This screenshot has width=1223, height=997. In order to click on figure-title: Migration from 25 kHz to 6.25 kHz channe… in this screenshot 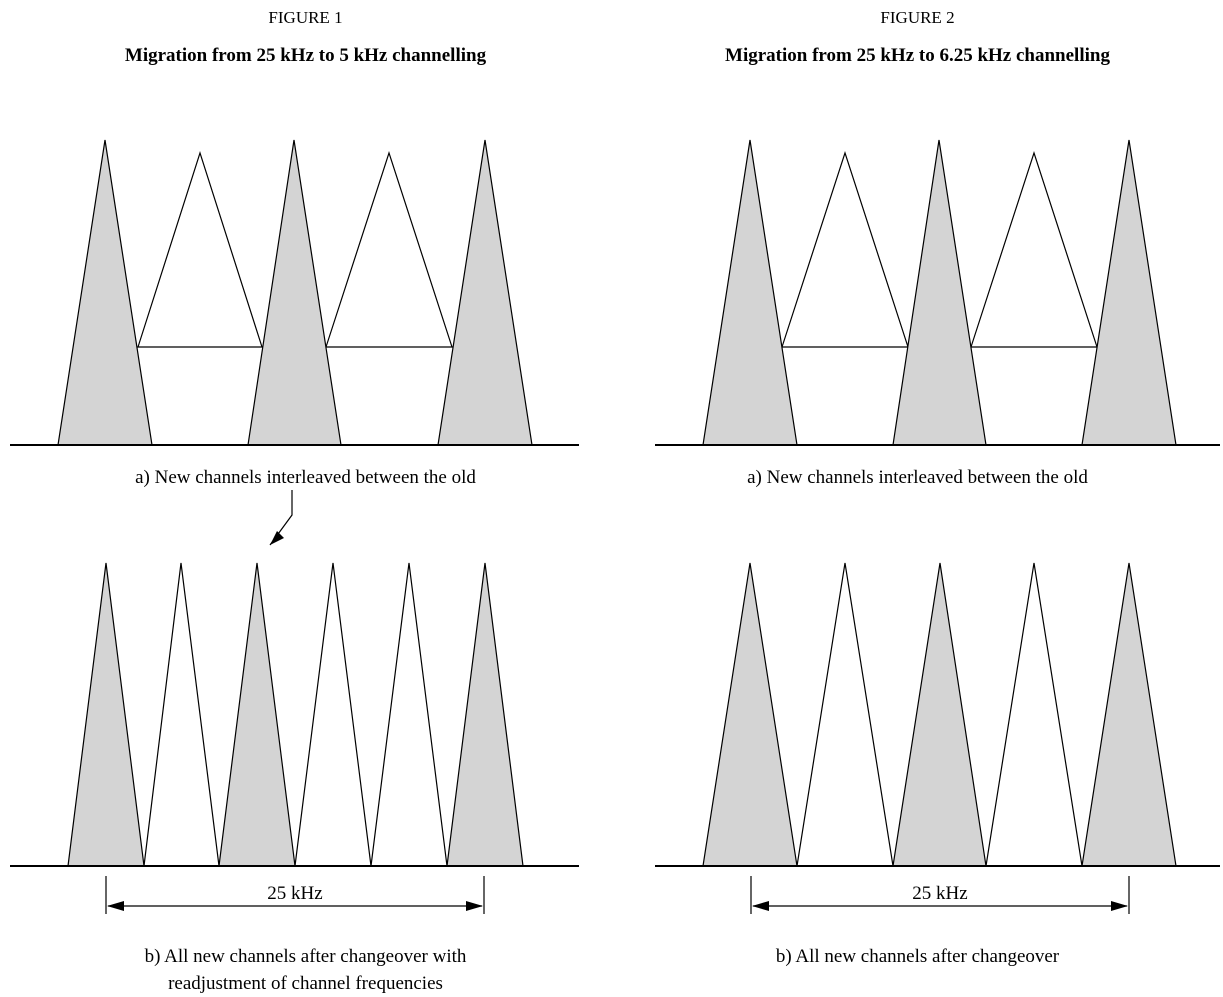, I will do `click(917, 55)`.